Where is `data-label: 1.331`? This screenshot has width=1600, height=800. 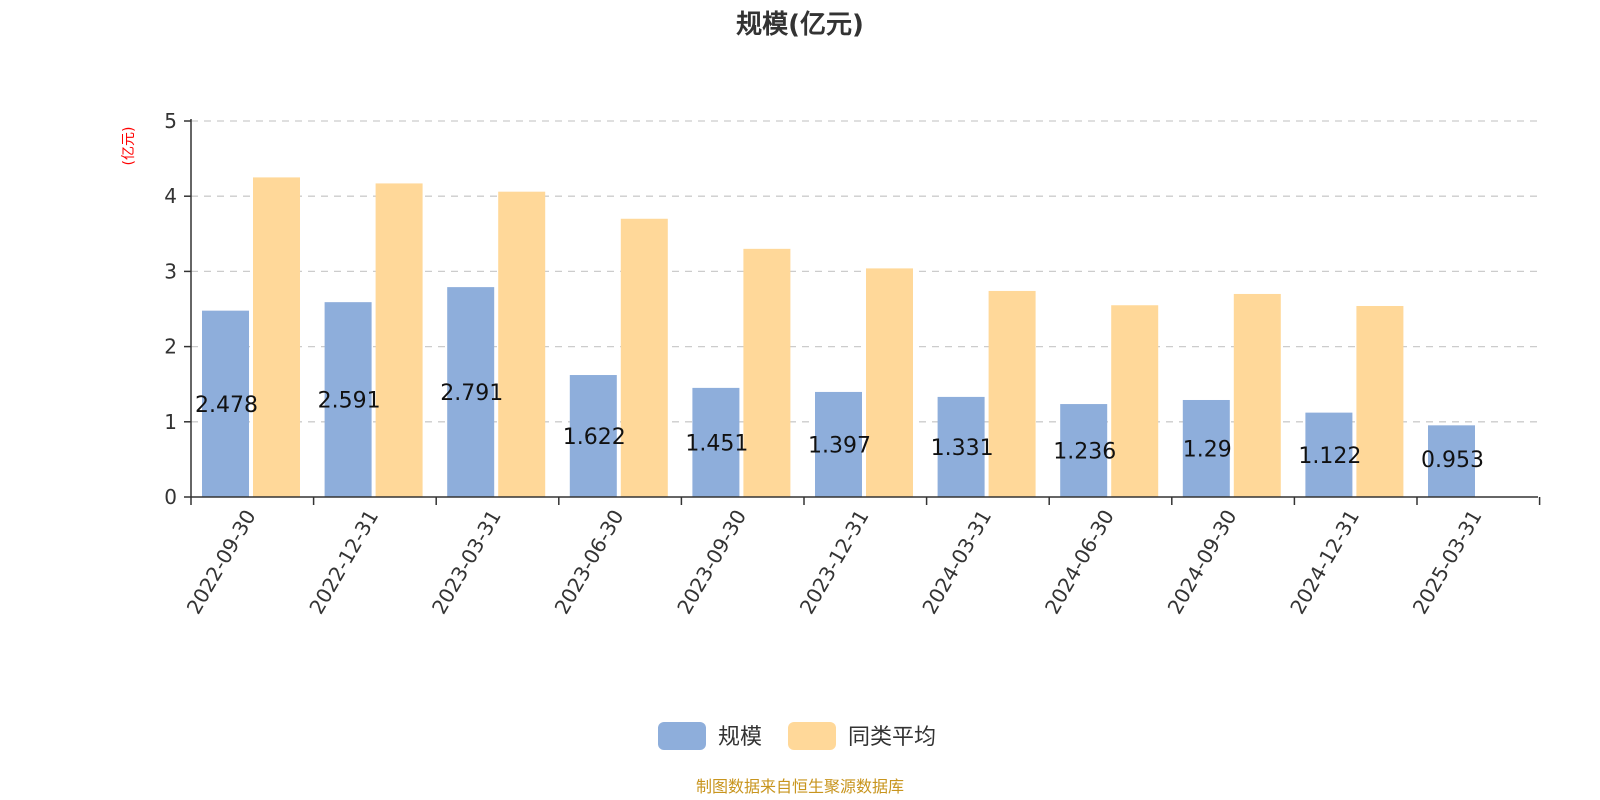 data-label: 1.331 is located at coordinates (962, 448).